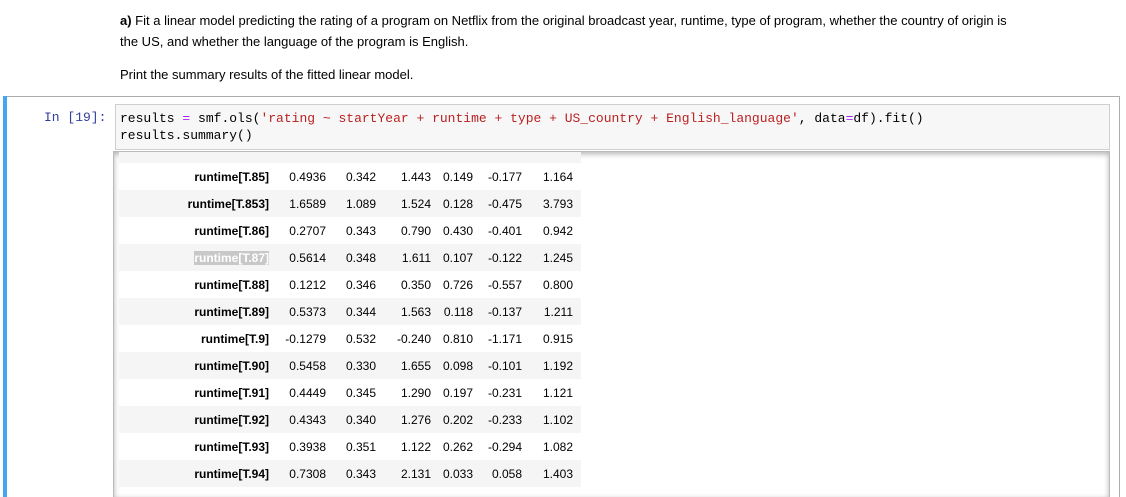  I want to click on table-cell: 0.4343, so click(307, 420).